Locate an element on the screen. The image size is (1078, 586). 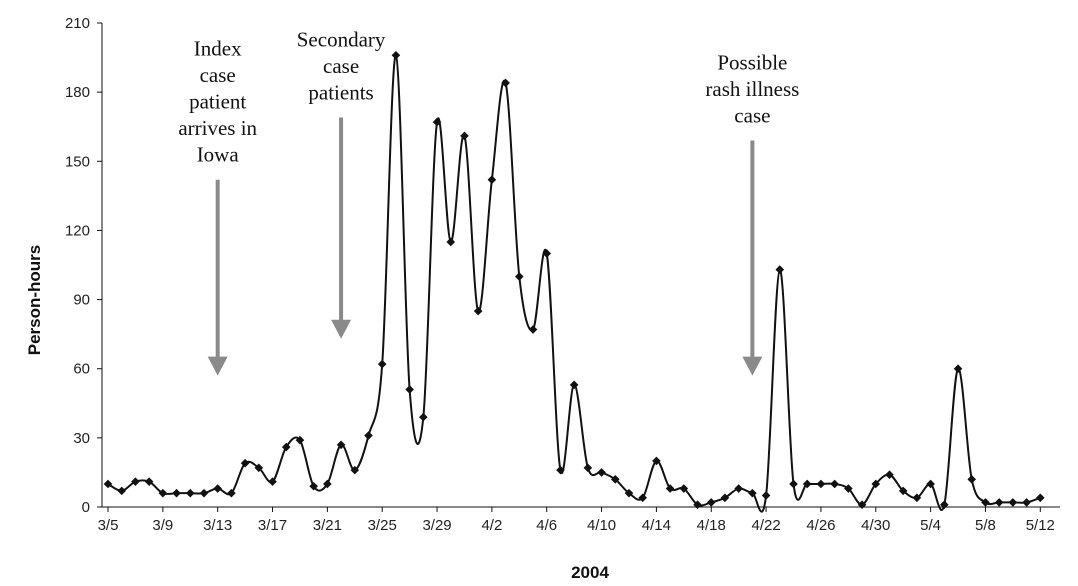
annotation-text: patient is located at coordinates (217, 102).